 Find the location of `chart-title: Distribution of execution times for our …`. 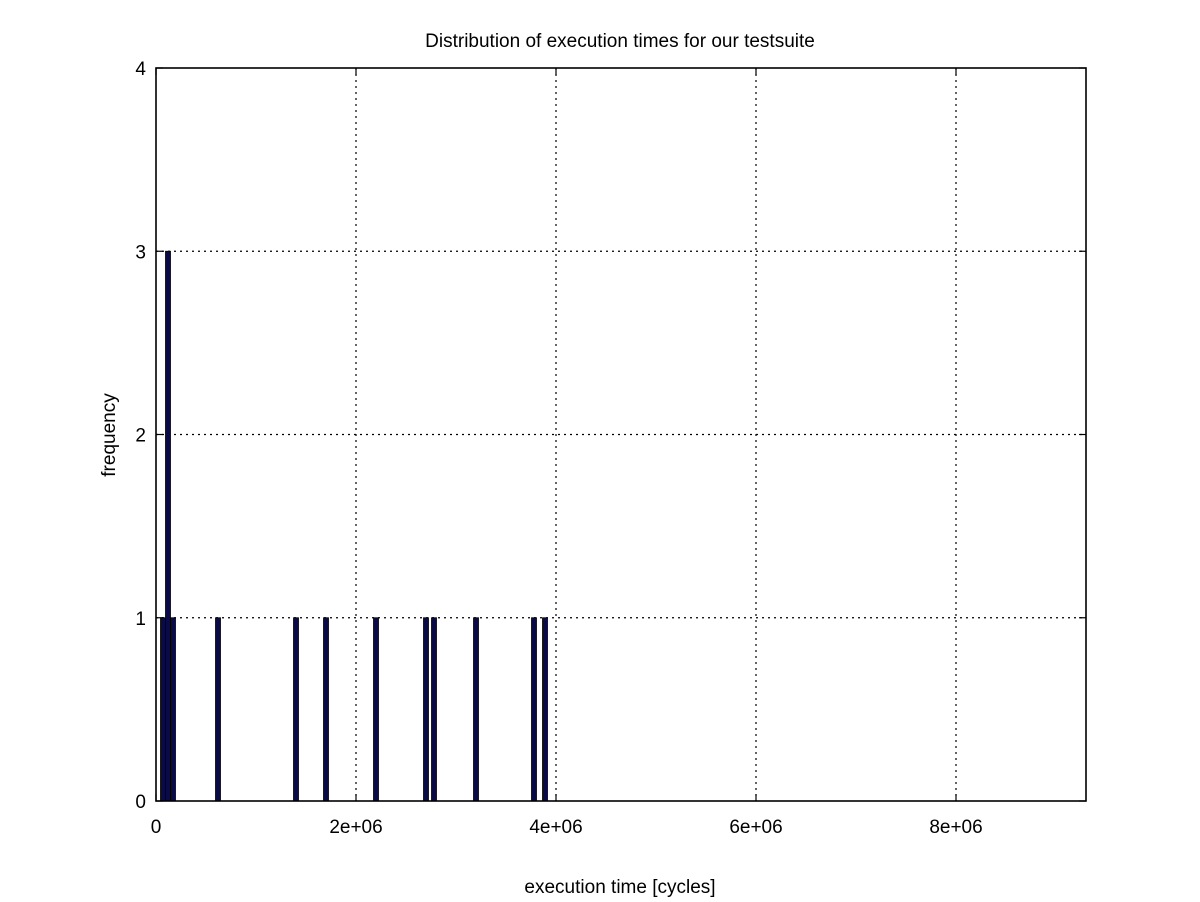

chart-title: Distribution of execution times for our … is located at coordinates (620, 41).